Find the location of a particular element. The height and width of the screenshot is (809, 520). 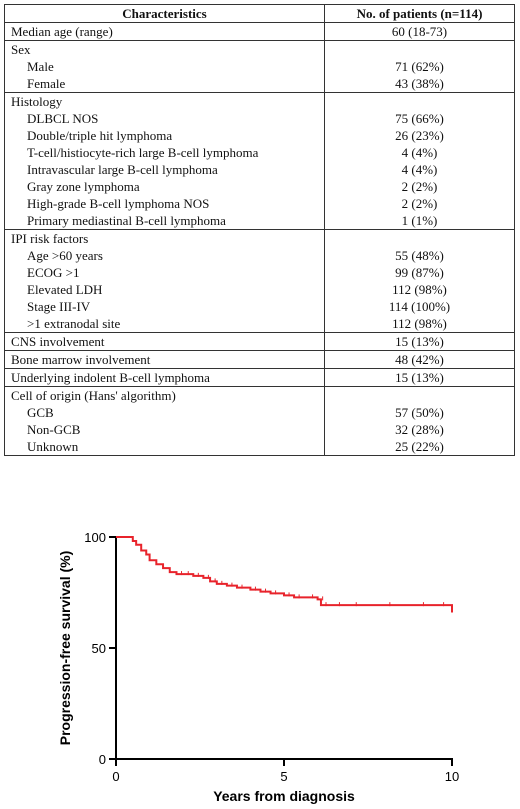

row-value: 48 (42%) is located at coordinates (419, 359).